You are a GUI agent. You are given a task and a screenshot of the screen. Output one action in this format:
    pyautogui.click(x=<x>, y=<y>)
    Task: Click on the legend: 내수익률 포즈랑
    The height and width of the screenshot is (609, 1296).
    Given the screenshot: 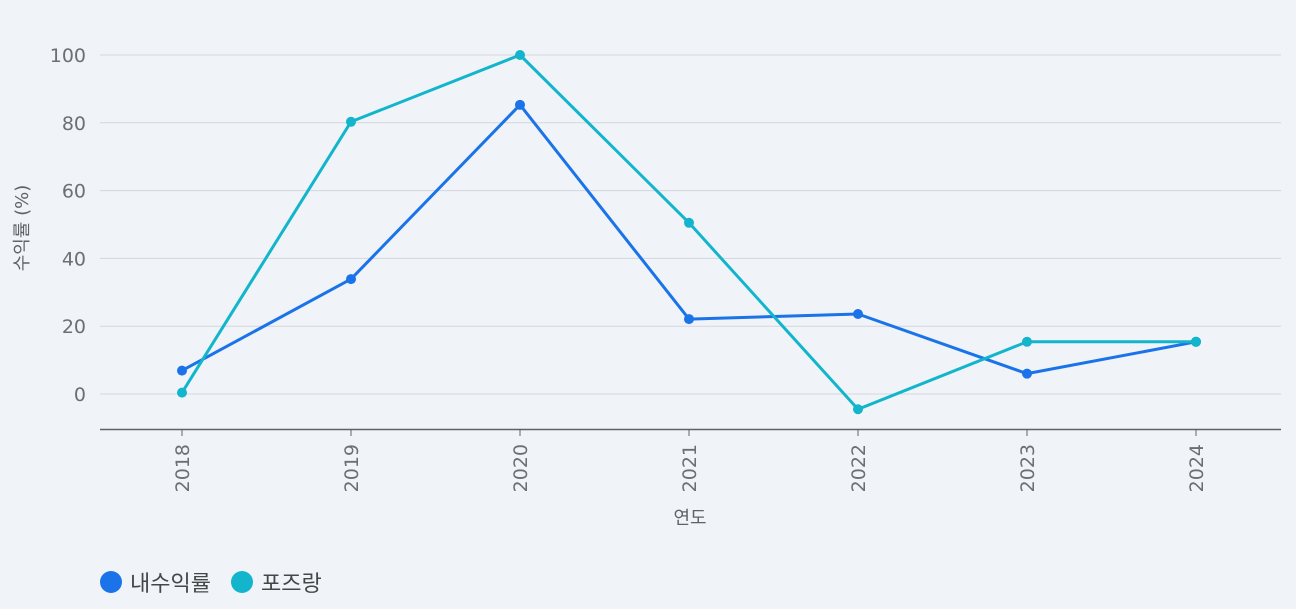 What is the action you would take?
    pyautogui.click(x=211, y=582)
    